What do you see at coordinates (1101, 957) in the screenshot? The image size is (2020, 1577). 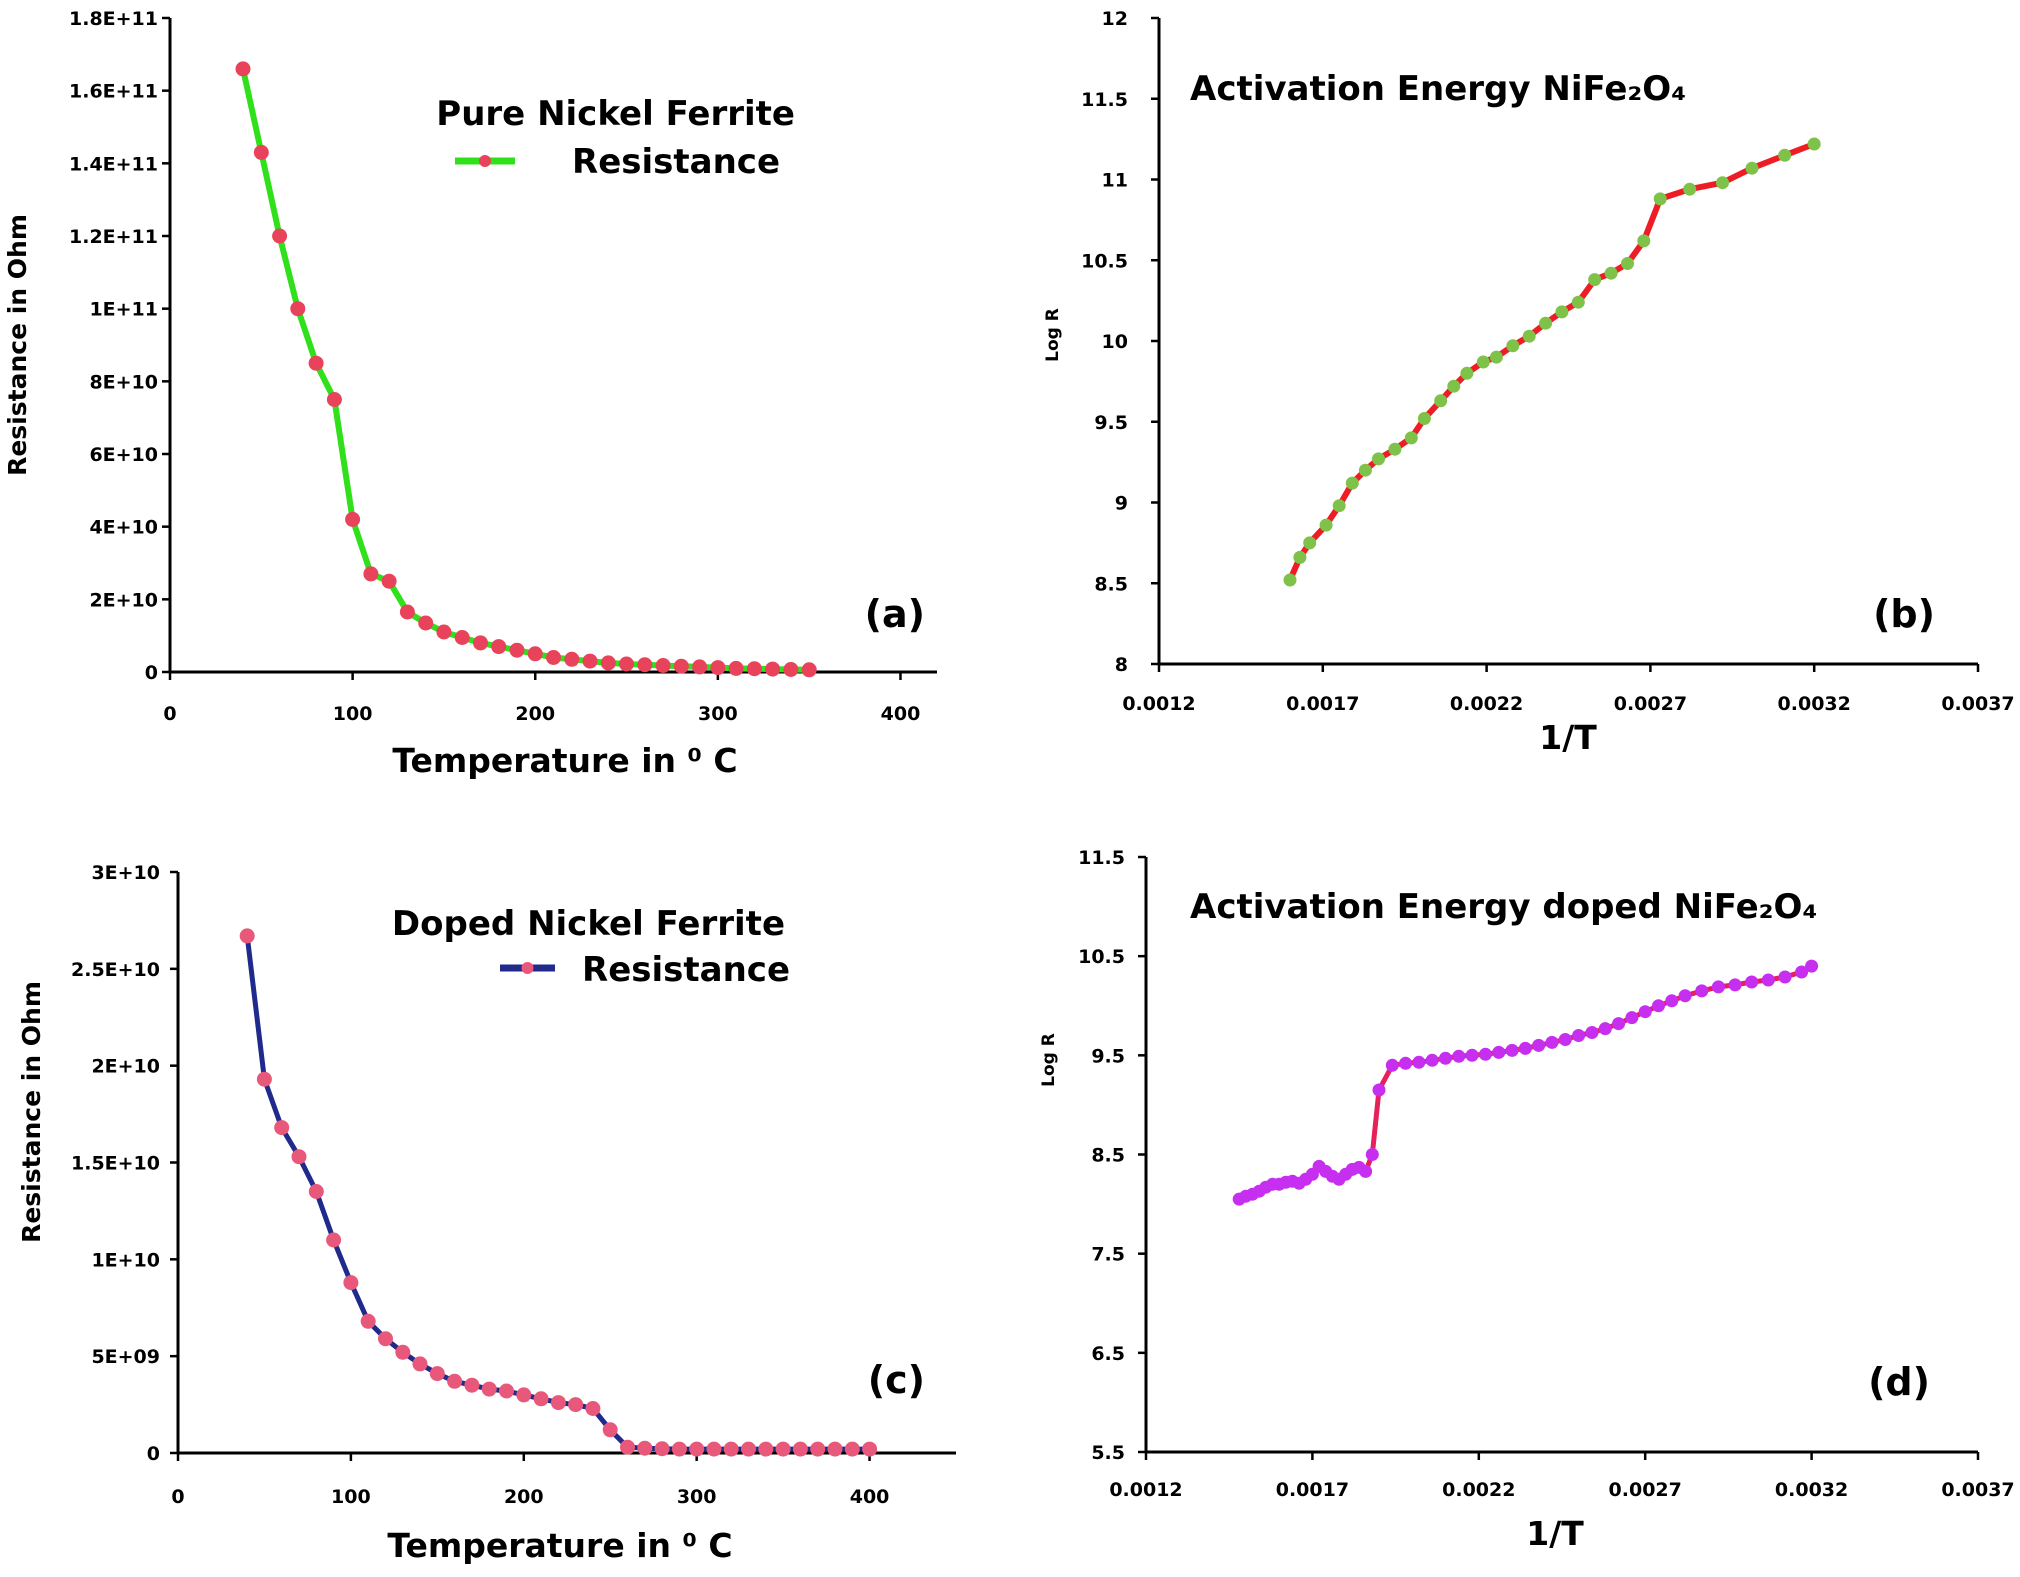 I see `y-tick-label: 10.5` at bounding box center [1101, 957].